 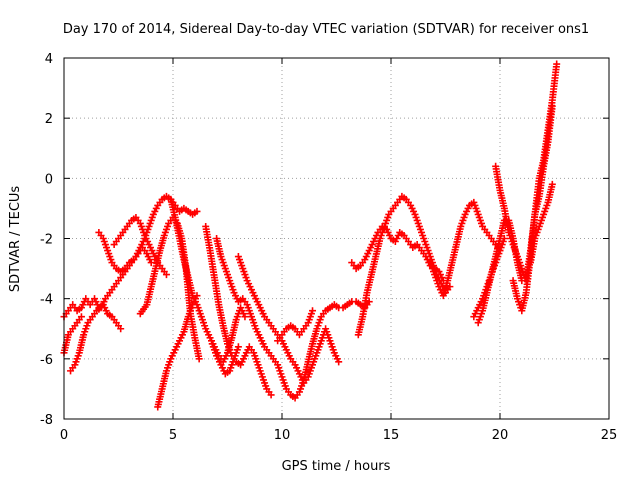 I want to click on x-tick-label: 25, so click(x=609, y=435).